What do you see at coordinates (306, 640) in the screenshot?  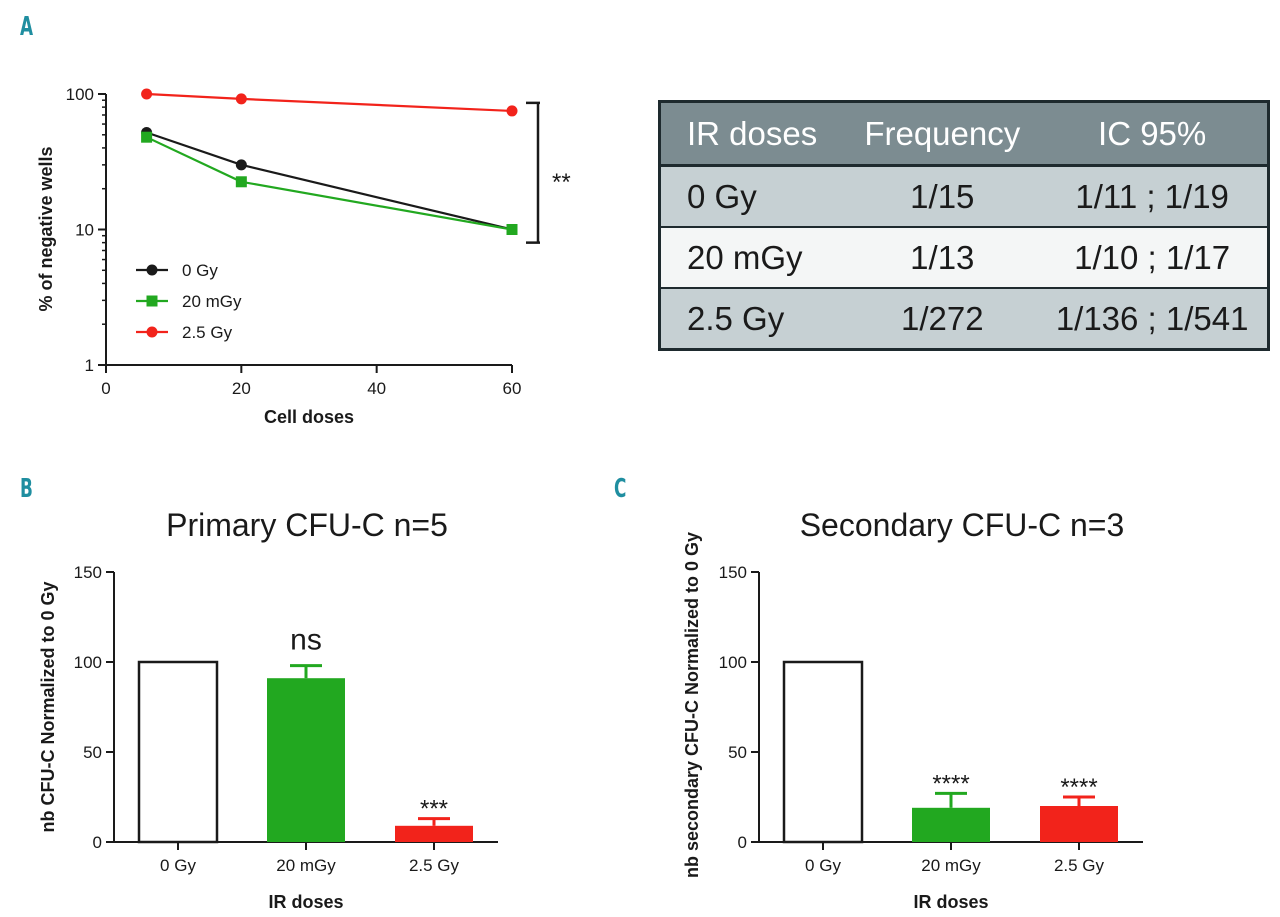 I see `significance-label: ns` at bounding box center [306, 640].